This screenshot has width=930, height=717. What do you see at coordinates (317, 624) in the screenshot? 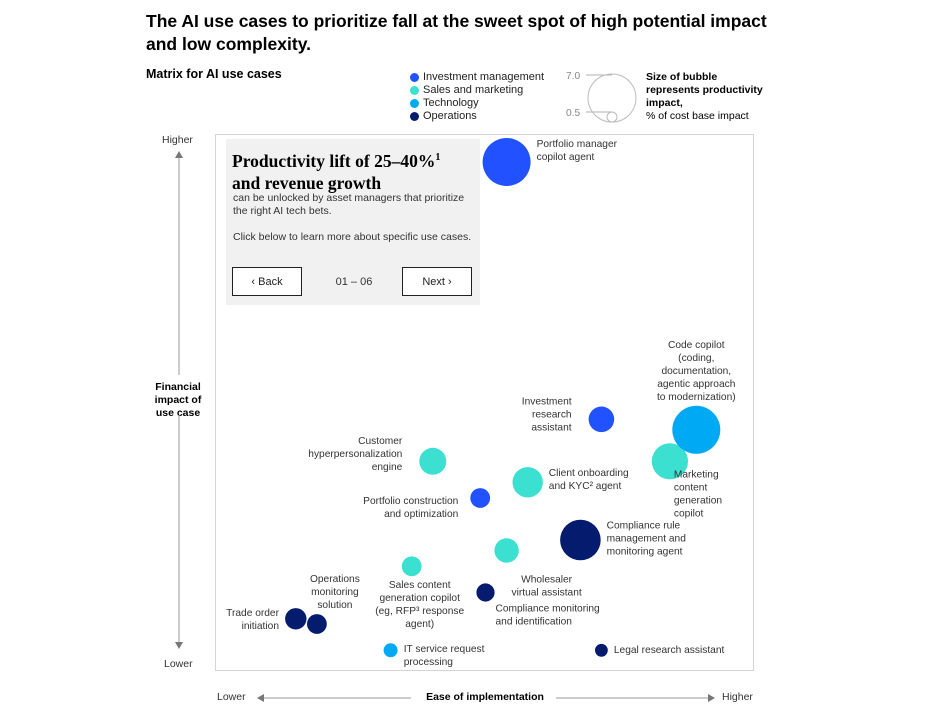
I see `bubble-operations-monitoring-solution` at bounding box center [317, 624].